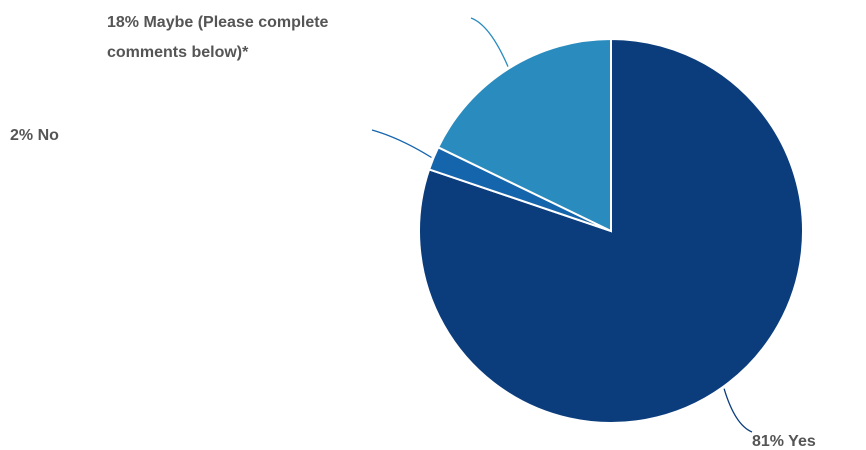 The height and width of the screenshot is (450, 866). I want to click on slice-label-yes: 81% Yes, so click(784, 441).